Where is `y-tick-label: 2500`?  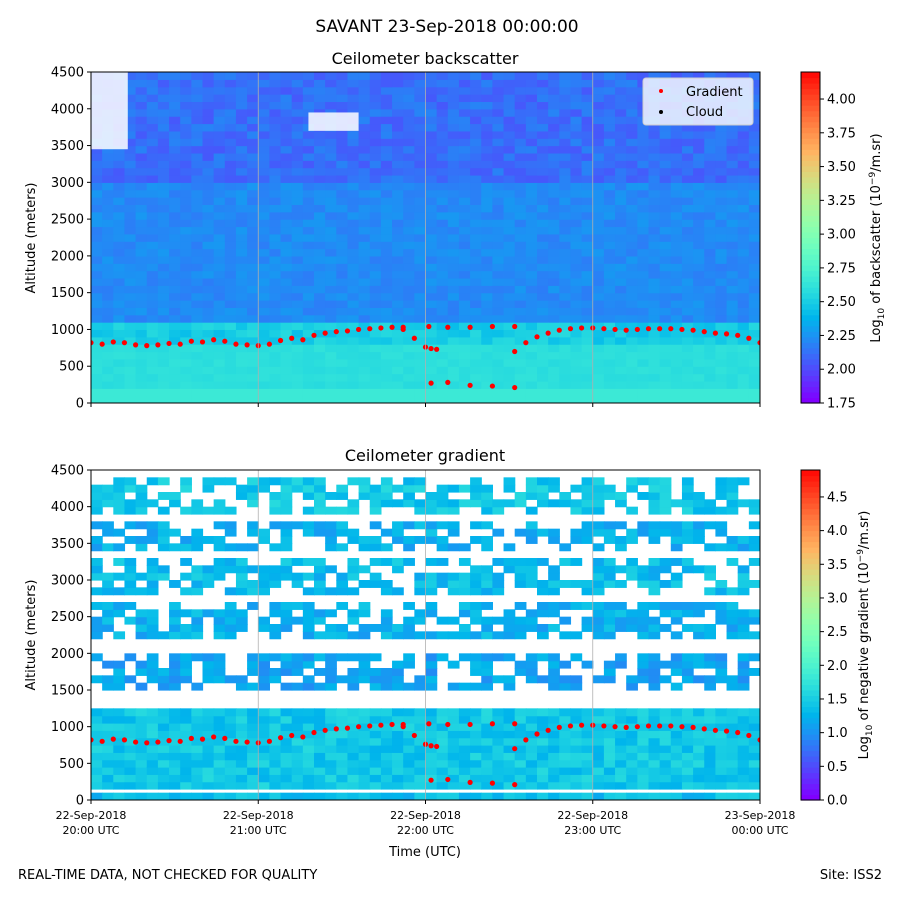
y-tick-label: 2500 is located at coordinates (67, 617).